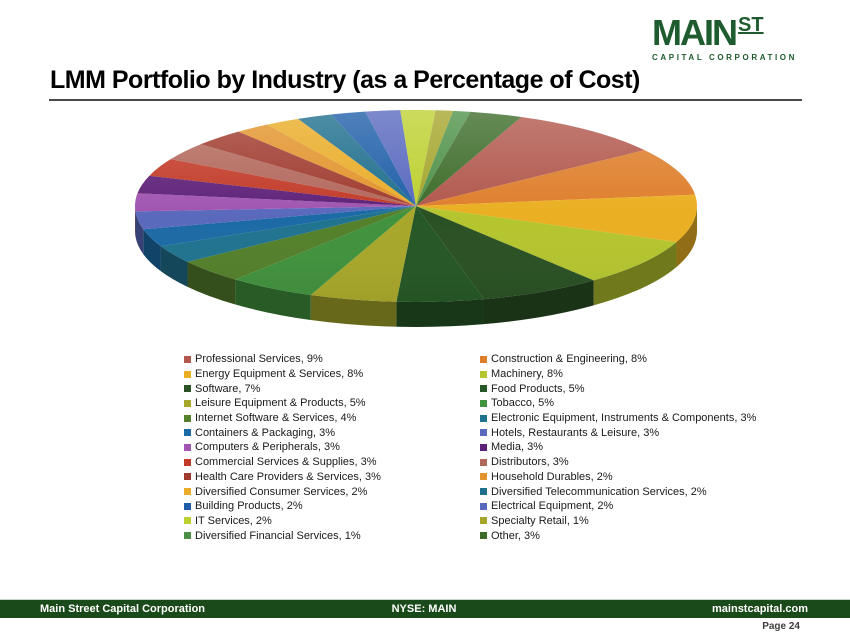 The width and height of the screenshot is (850, 638). Describe the element at coordinates (618, 477) in the screenshot. I see `legend-item: Household Durables, 2%` at that location.